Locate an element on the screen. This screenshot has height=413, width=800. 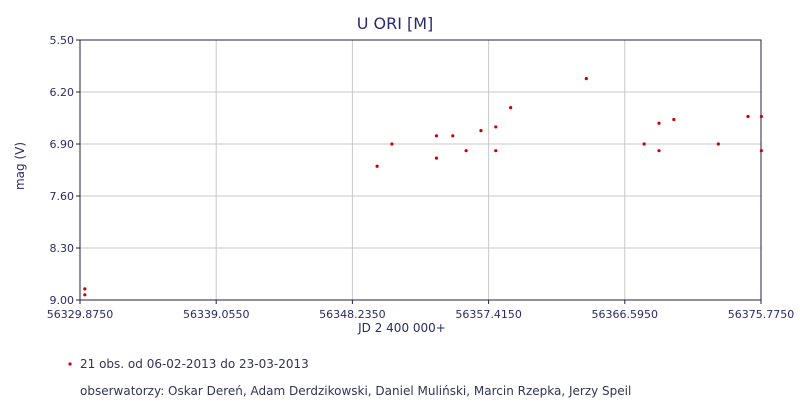
y-tick-label: 8.30 is located at coordinates (62, 248).